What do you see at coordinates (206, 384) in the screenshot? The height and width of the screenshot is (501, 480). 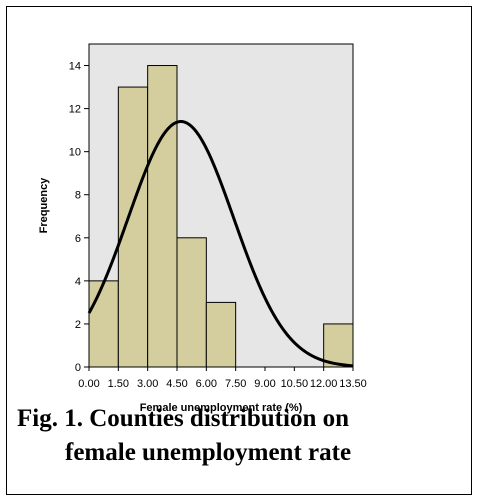 I see `x-tick-label: 6.00` at bounding box center [206, 384].